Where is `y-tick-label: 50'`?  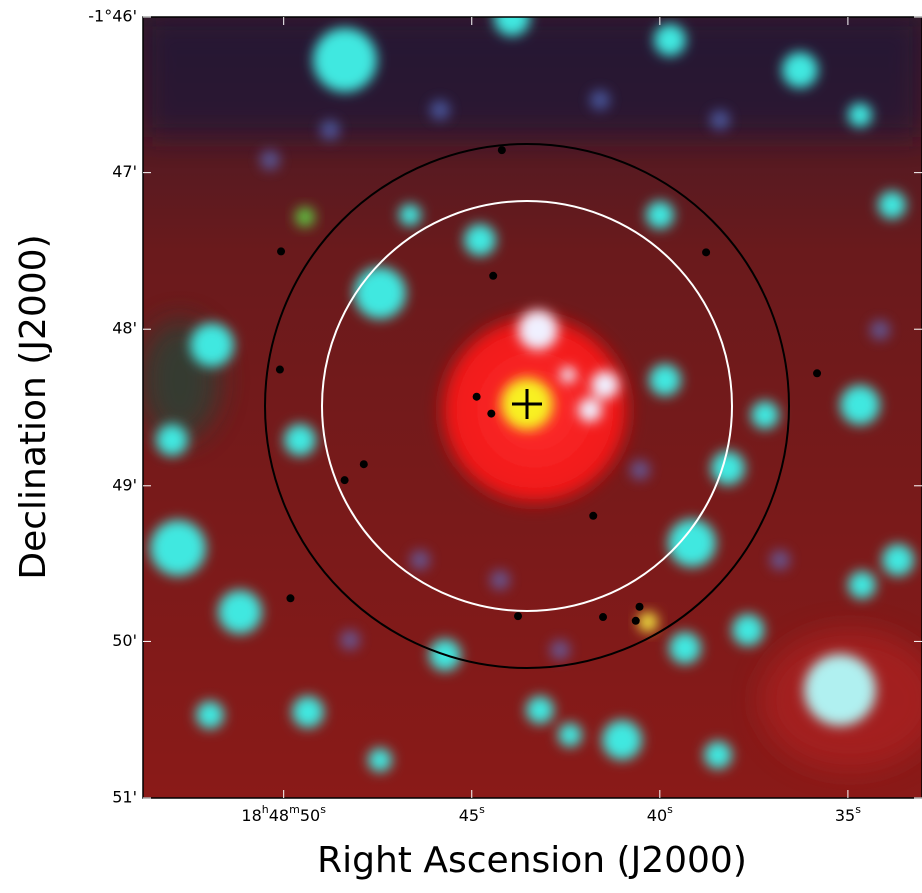 y-tick-label: 50' is located at coordinates (124, 640).